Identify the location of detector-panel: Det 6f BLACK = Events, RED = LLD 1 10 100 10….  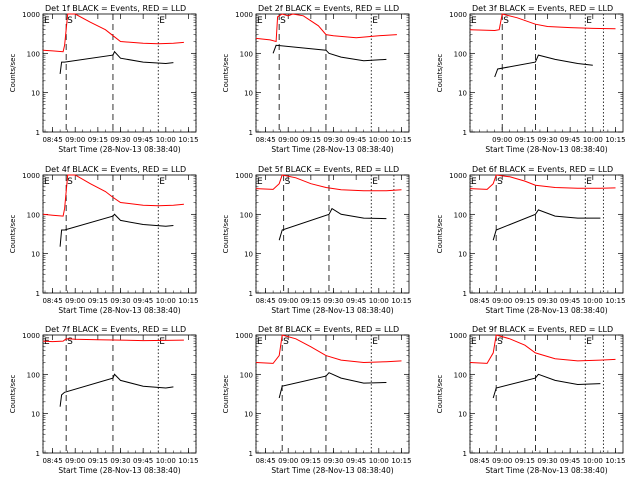
(531, 240).